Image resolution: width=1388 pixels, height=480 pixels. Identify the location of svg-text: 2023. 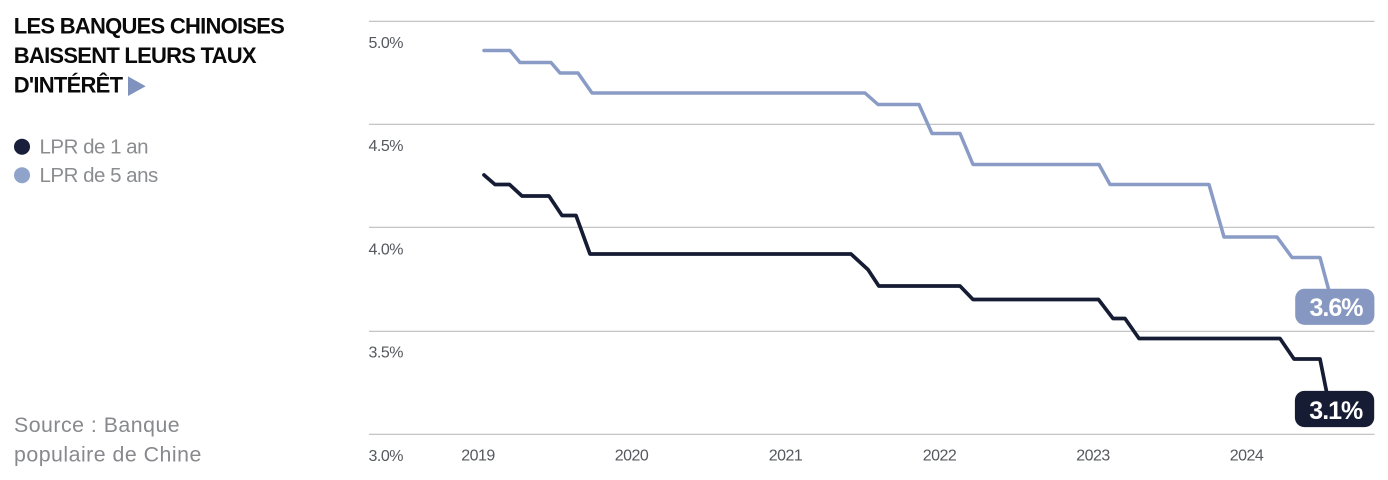
(1093, 456).